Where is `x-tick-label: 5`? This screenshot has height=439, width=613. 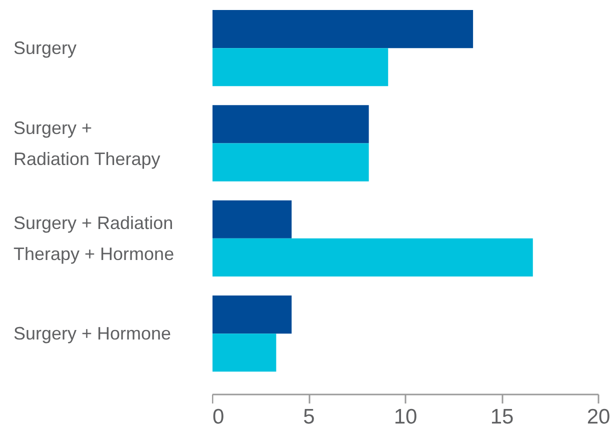 x-tick-label: 5 is located at coordinates (309, 417).